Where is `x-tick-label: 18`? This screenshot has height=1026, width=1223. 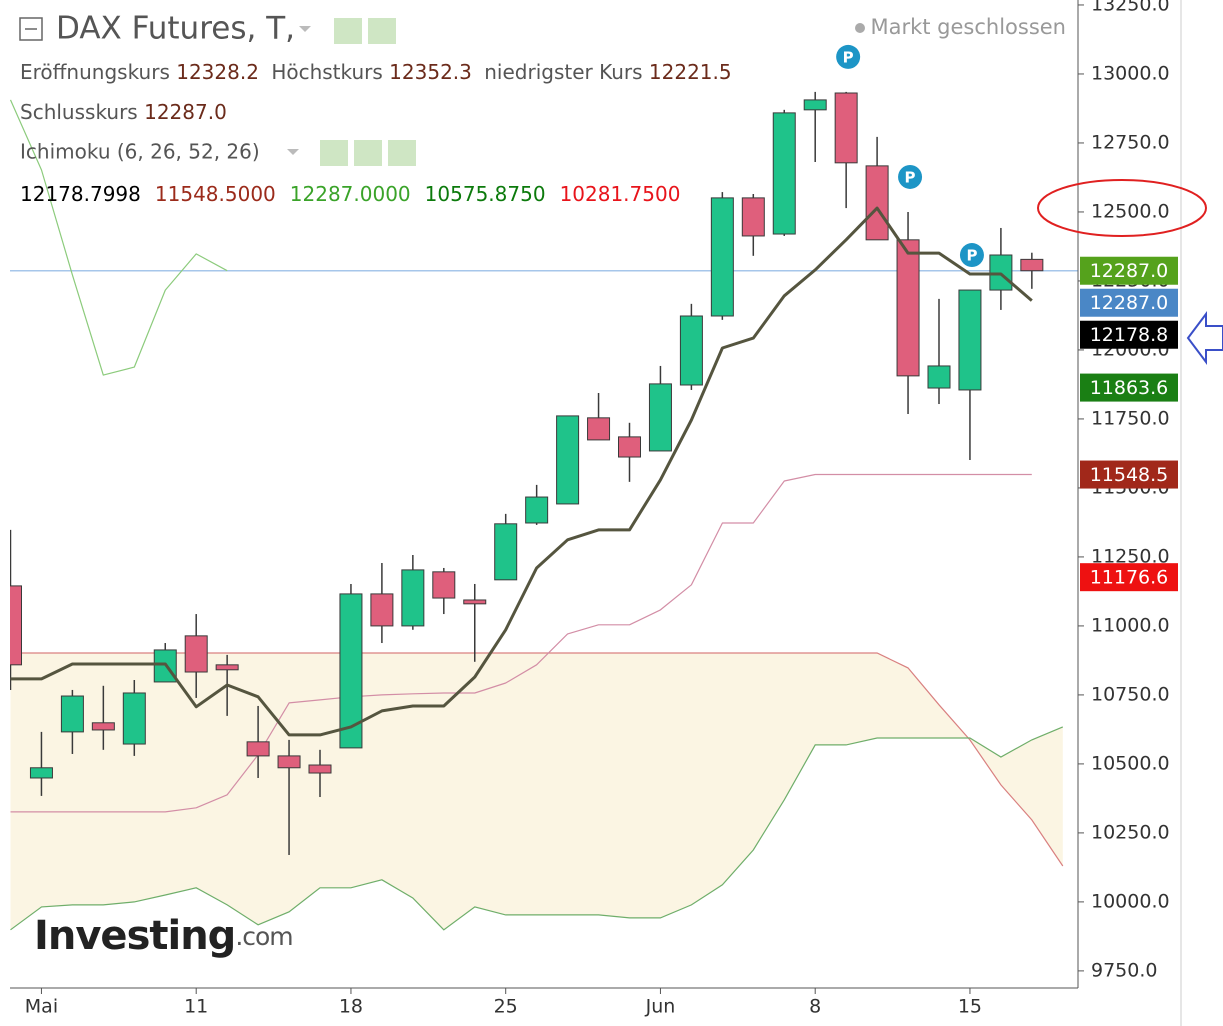
x-tick-label: 18 is located at coordinates (351, 1007).